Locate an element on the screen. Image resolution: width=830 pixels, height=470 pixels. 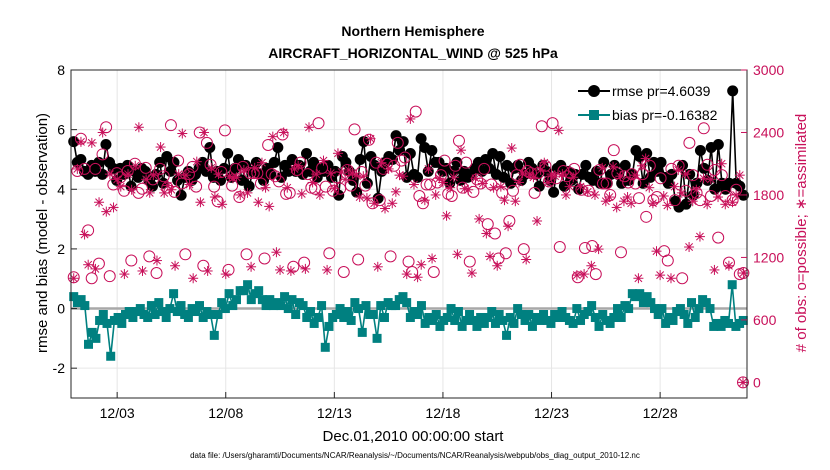
chart-subtitle: AIRCRAFT_HORIZONTAL_WIND @ 525 hPa is located at coordinates (413, 53).